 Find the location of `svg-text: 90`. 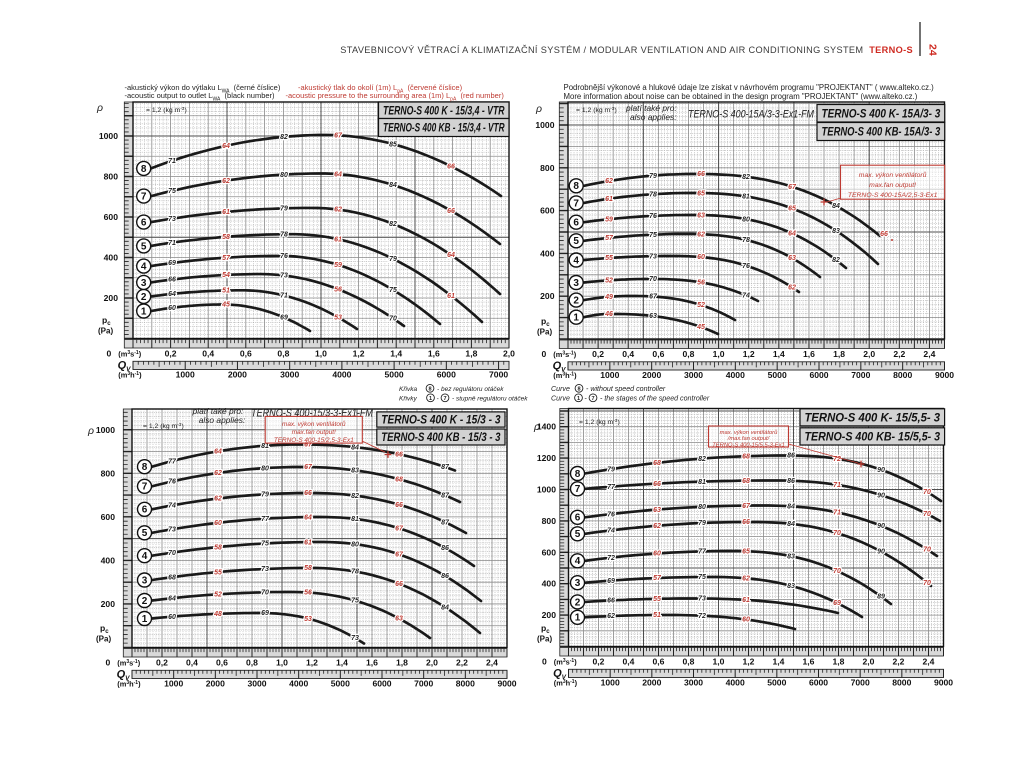

svg-text: 90 is located at coordinates (881, 495).